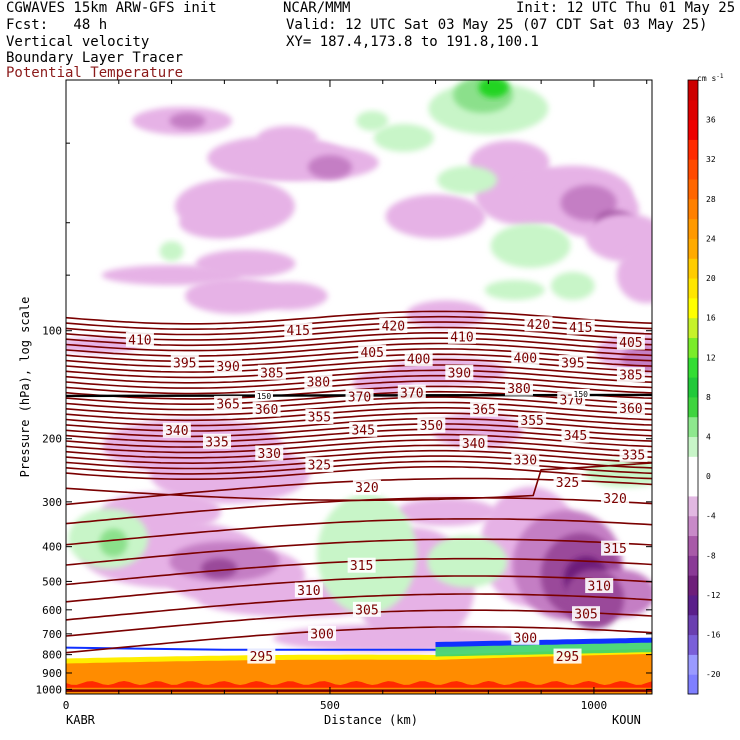  Describe the element at coordinates (330, 705) in the screenshot. I see `x-tick-label: 500` at that location.